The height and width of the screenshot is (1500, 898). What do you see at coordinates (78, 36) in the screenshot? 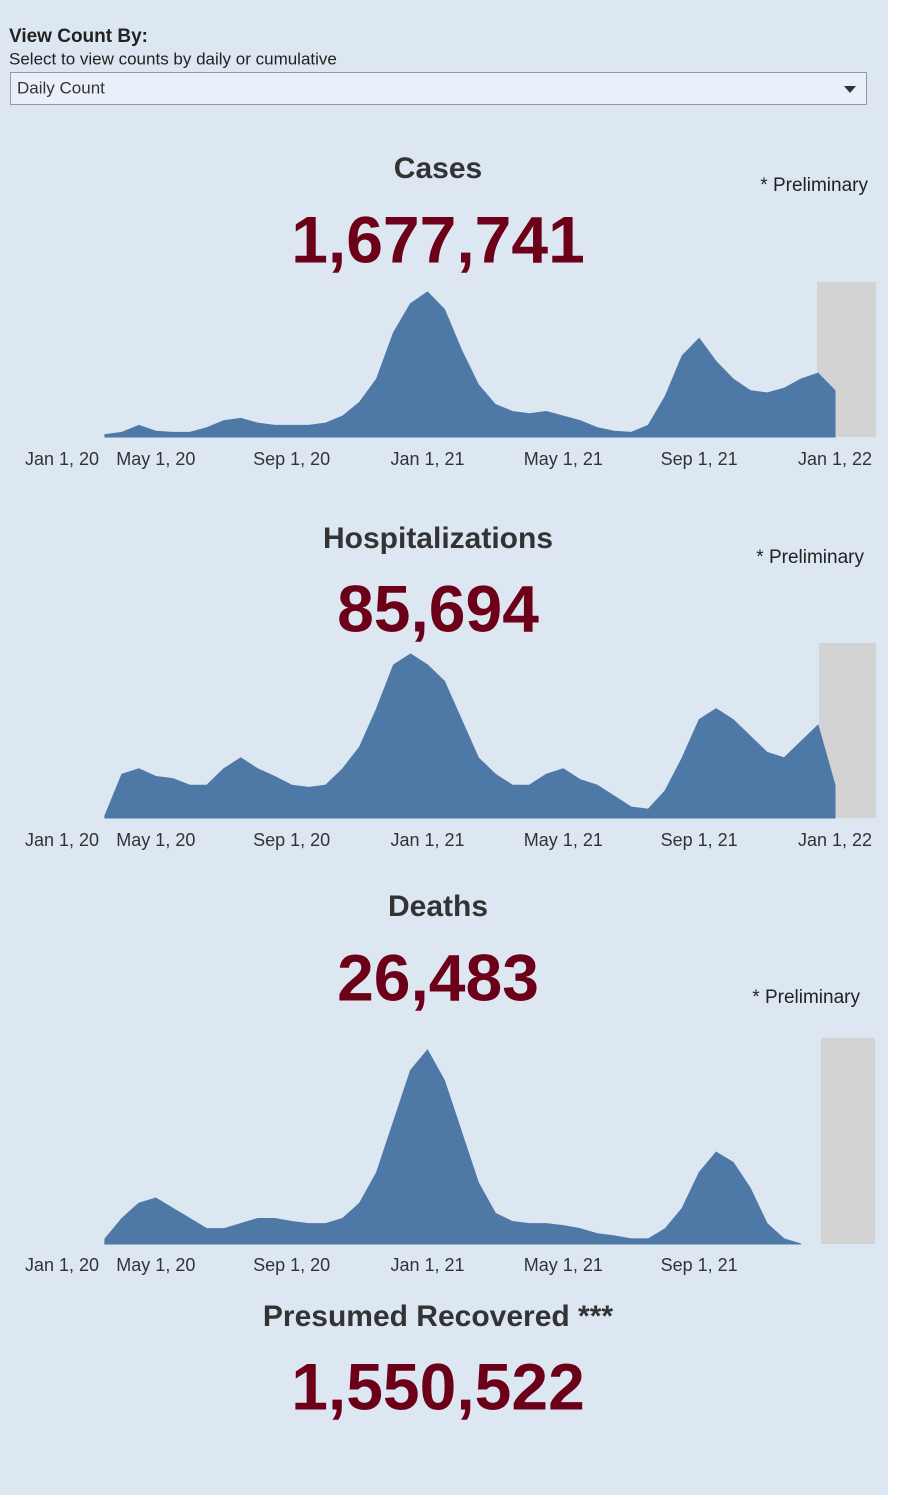
I see `filter-label: View Count By:` at bounding box center [78, 36].